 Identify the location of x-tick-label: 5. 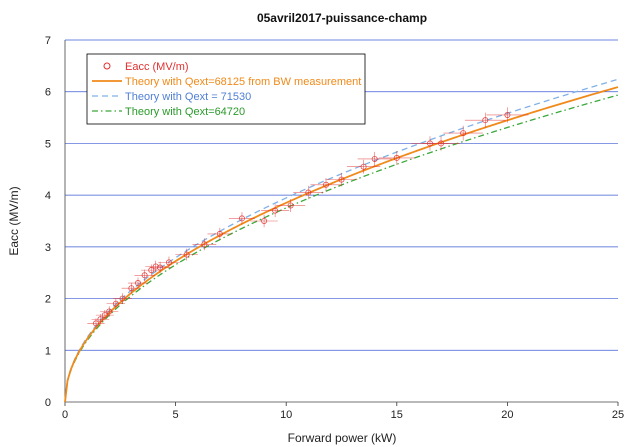
(176, 415).